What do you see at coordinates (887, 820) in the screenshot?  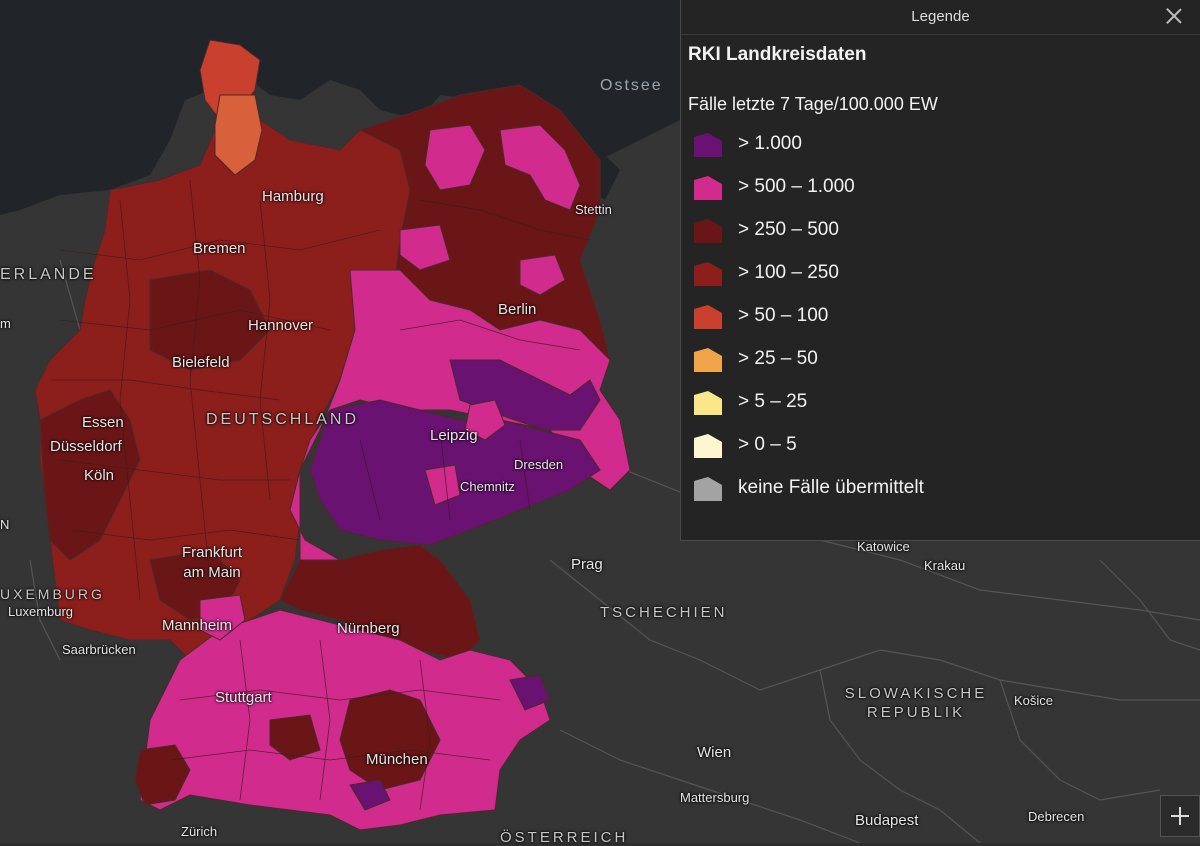 I see `label-budapest: Budapest` at bounding box center [887, 820].